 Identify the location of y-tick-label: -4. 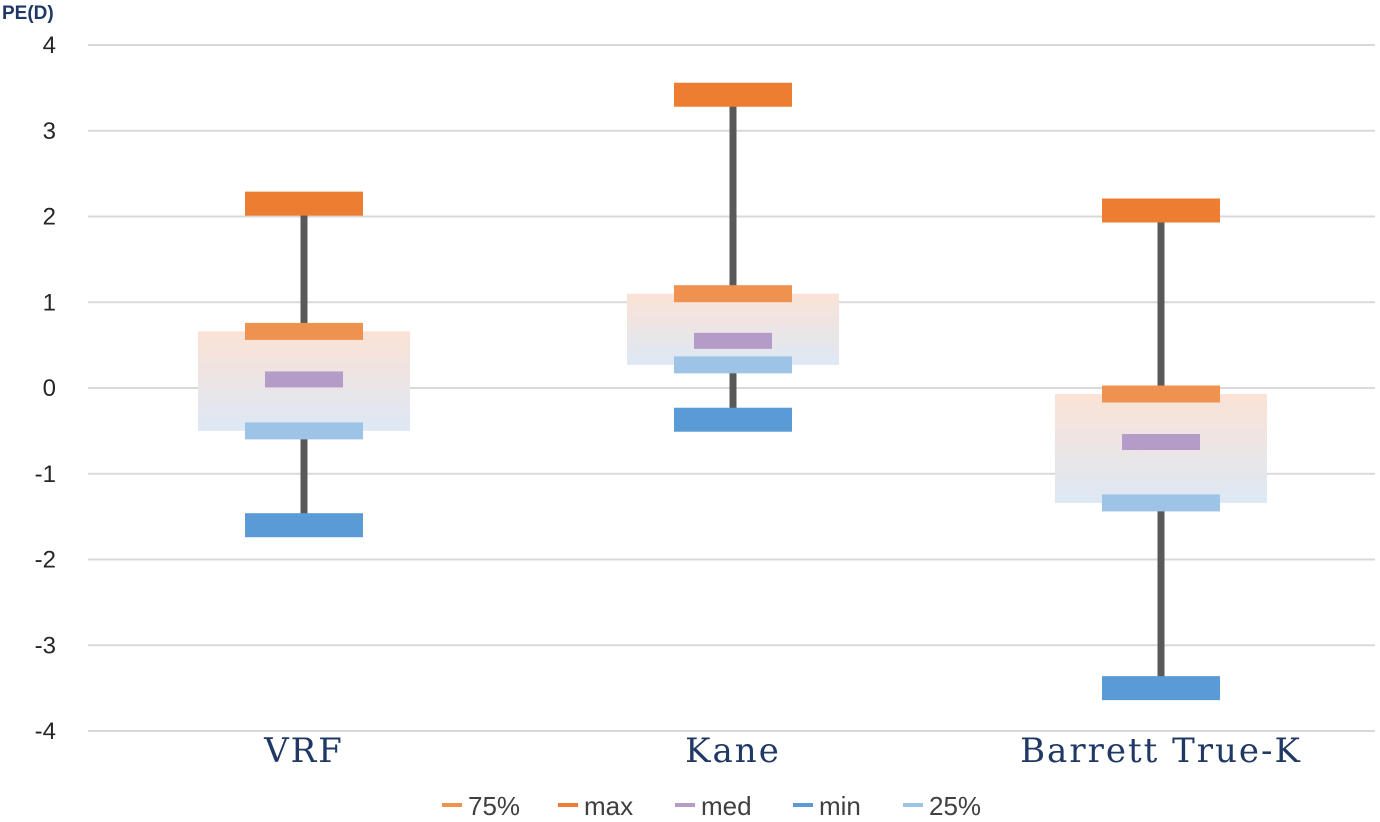
(45, 731).